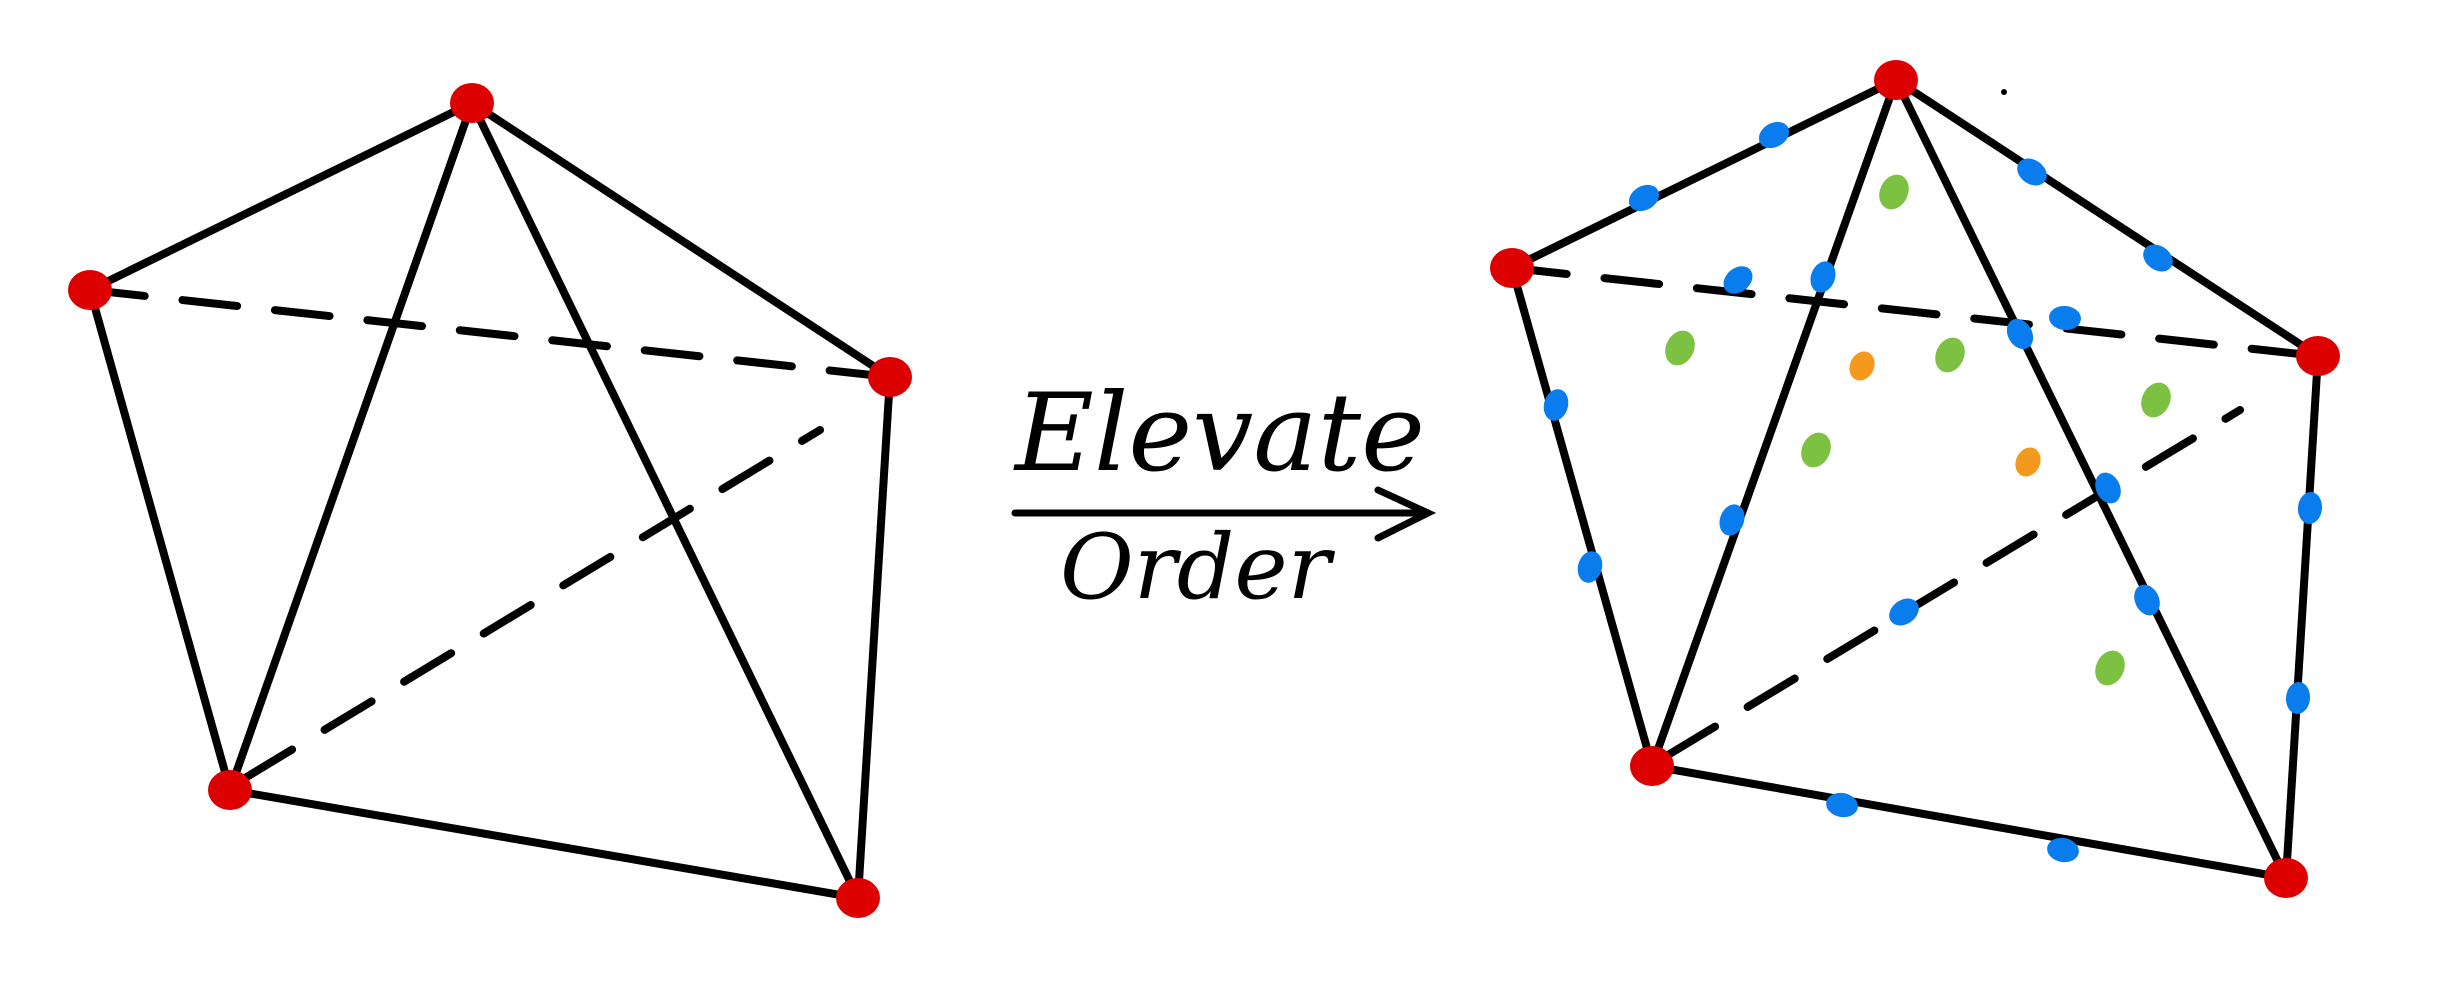 Image resolution: width=2439 pixels, height=1000 pixels. Describe the element at coordinates (1219, 433) in the screenshot. I see `elevate-label: Elevate` at that location.